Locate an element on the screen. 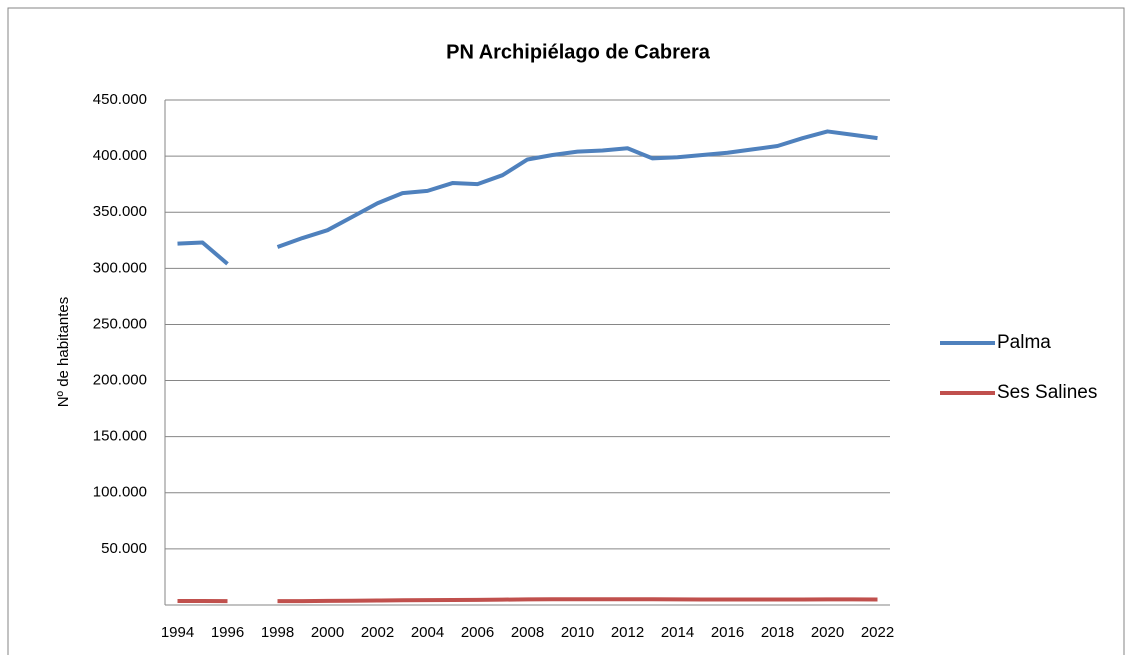  y-axis-label: Nº de habitantes is located at coordinates (63, 352).